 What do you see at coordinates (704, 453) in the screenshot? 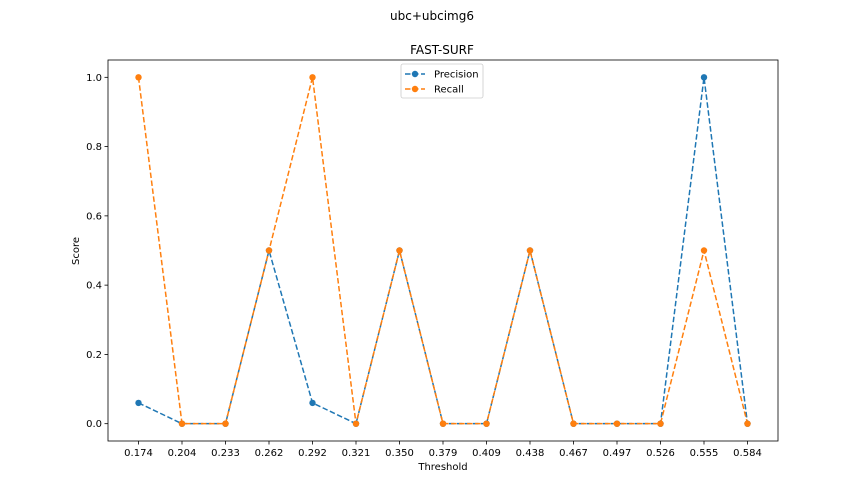
I see `x-tick-label: 0.555` at bounding box center [704, 453].